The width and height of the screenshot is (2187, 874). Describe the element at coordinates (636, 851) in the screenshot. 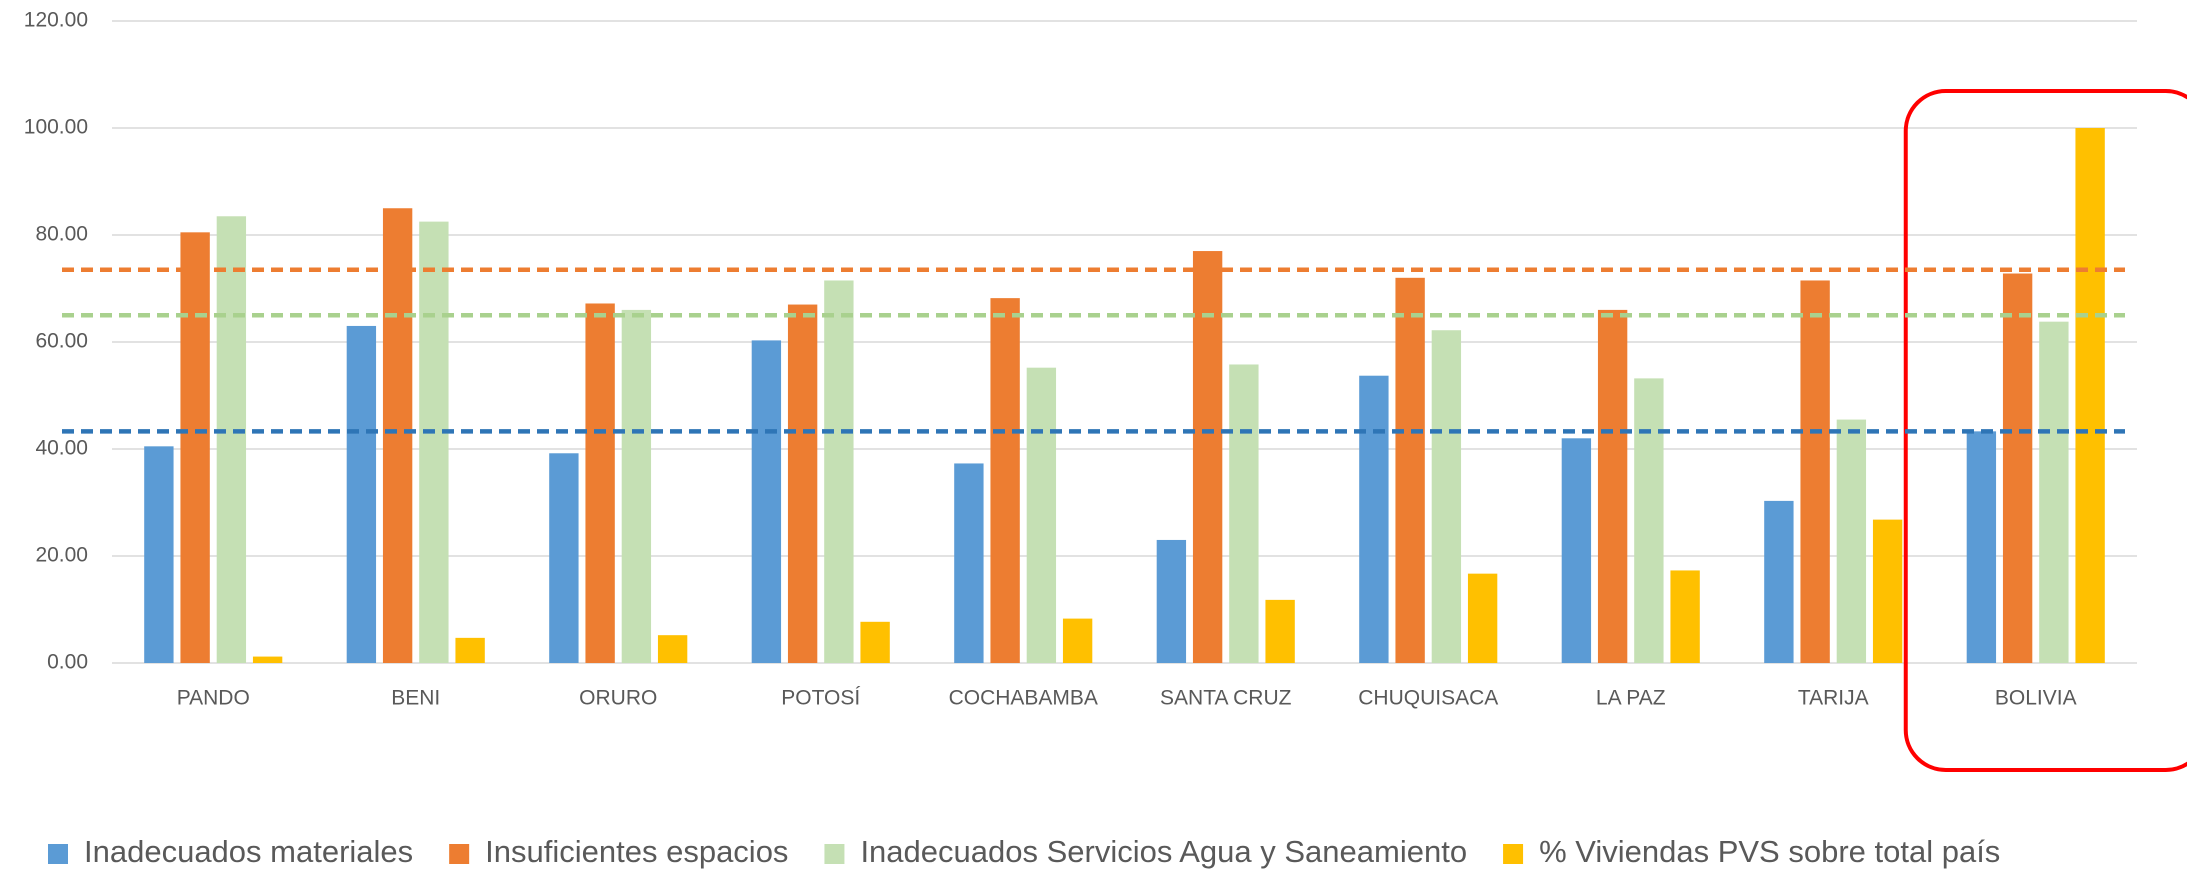

I see `legend-label: Insuficientes espacios` at that location.